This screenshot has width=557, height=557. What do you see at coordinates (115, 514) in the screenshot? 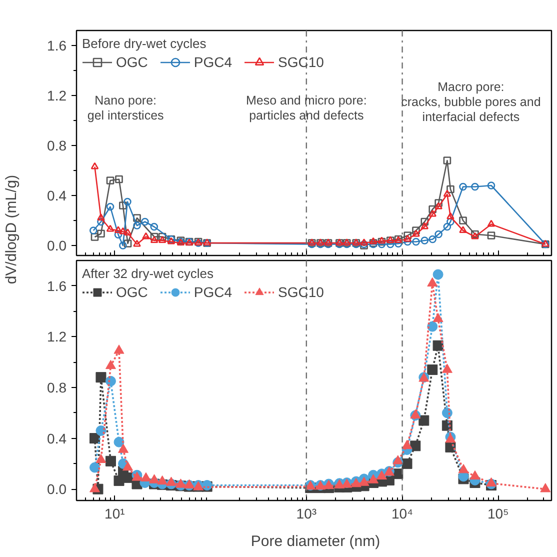
I see `x-tick-label: 10¹` at bounding box center [115, 514].